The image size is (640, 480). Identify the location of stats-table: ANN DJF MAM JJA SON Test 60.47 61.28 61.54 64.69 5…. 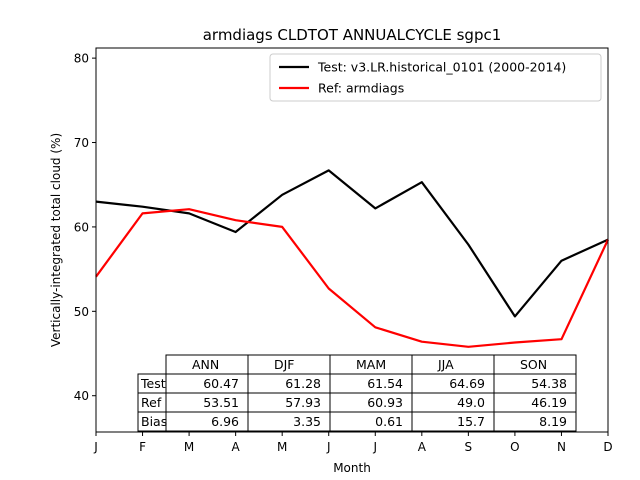
(357, 393).